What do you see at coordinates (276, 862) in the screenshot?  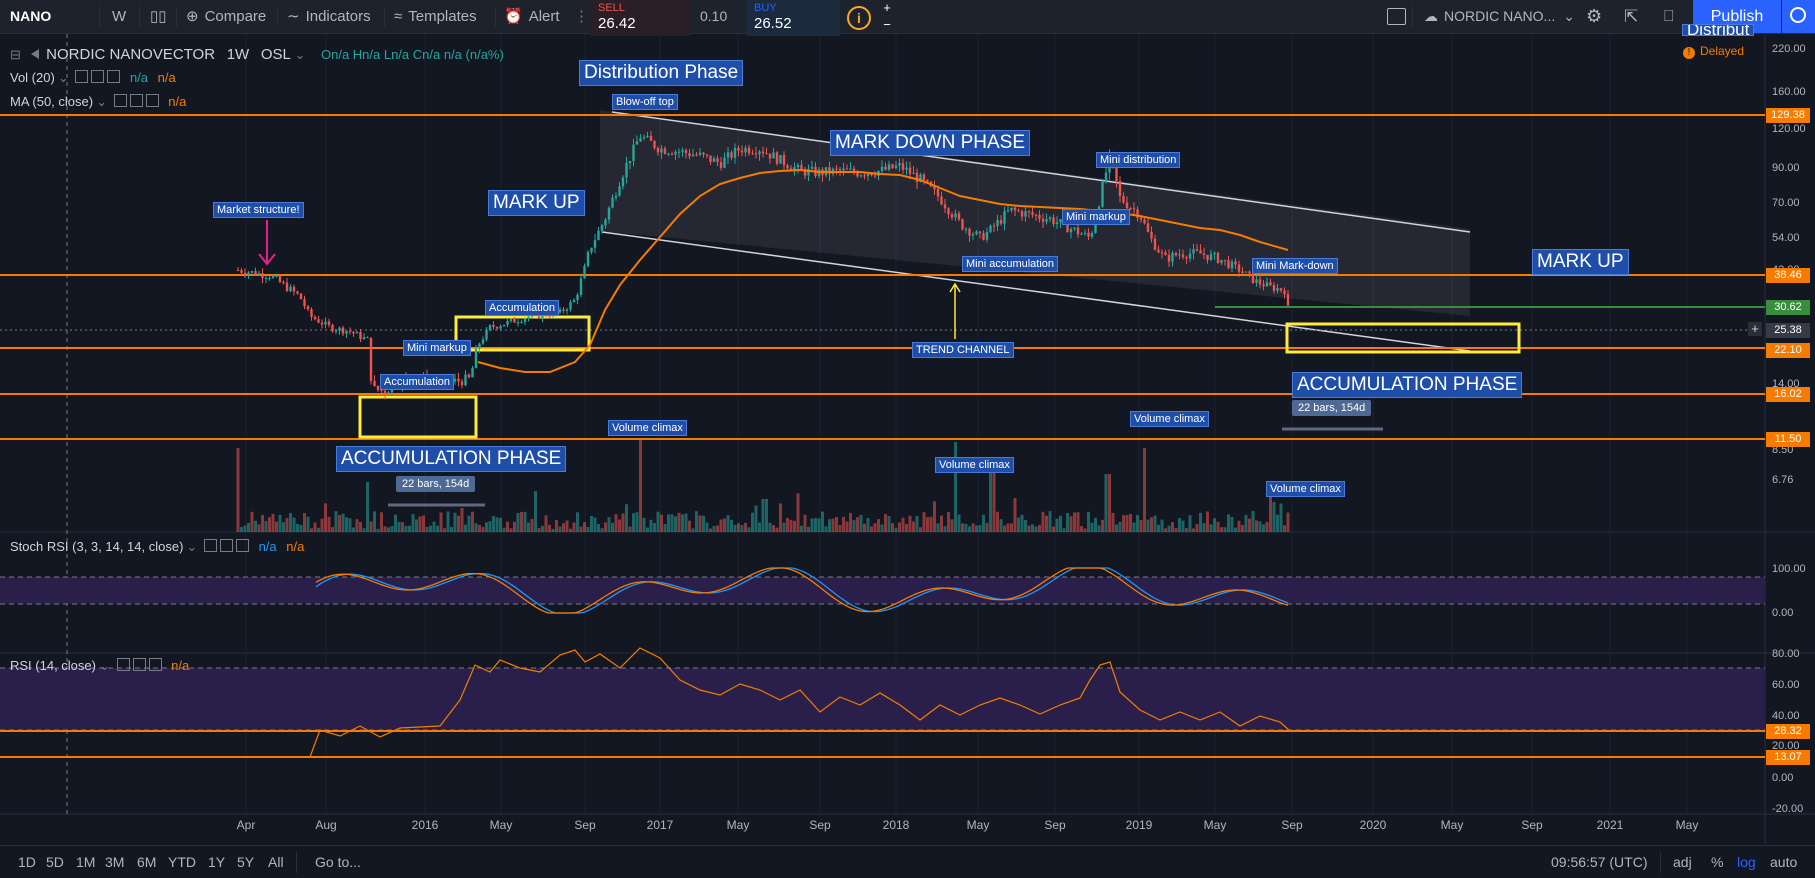 I see `range-button-all: All` at bounding box center [276, 862].